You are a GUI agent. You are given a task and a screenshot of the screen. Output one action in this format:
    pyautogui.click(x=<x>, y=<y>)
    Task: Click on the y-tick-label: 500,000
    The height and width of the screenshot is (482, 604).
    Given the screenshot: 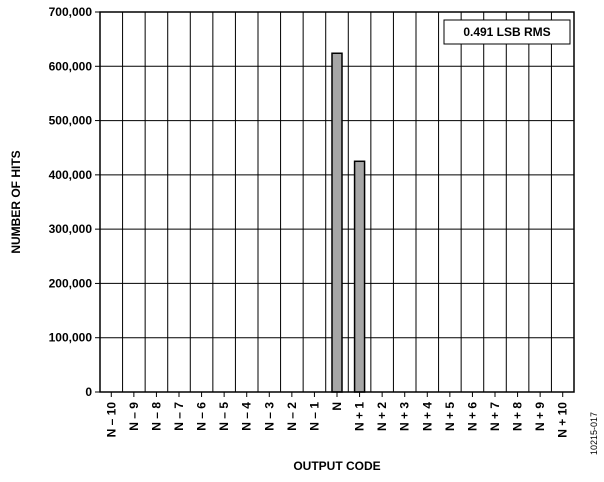 What is the action you would take?
    pyautogui.click(x=71, y=121)
    